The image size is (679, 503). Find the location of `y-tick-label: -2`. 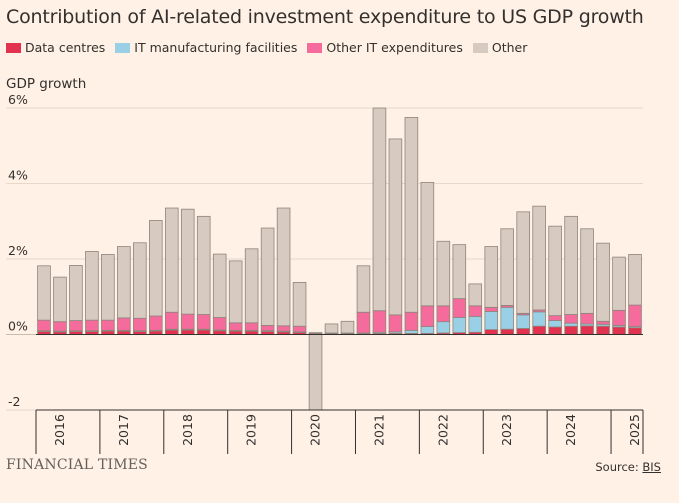

y-tick-label: -2 is located at coordinates (14, 401).